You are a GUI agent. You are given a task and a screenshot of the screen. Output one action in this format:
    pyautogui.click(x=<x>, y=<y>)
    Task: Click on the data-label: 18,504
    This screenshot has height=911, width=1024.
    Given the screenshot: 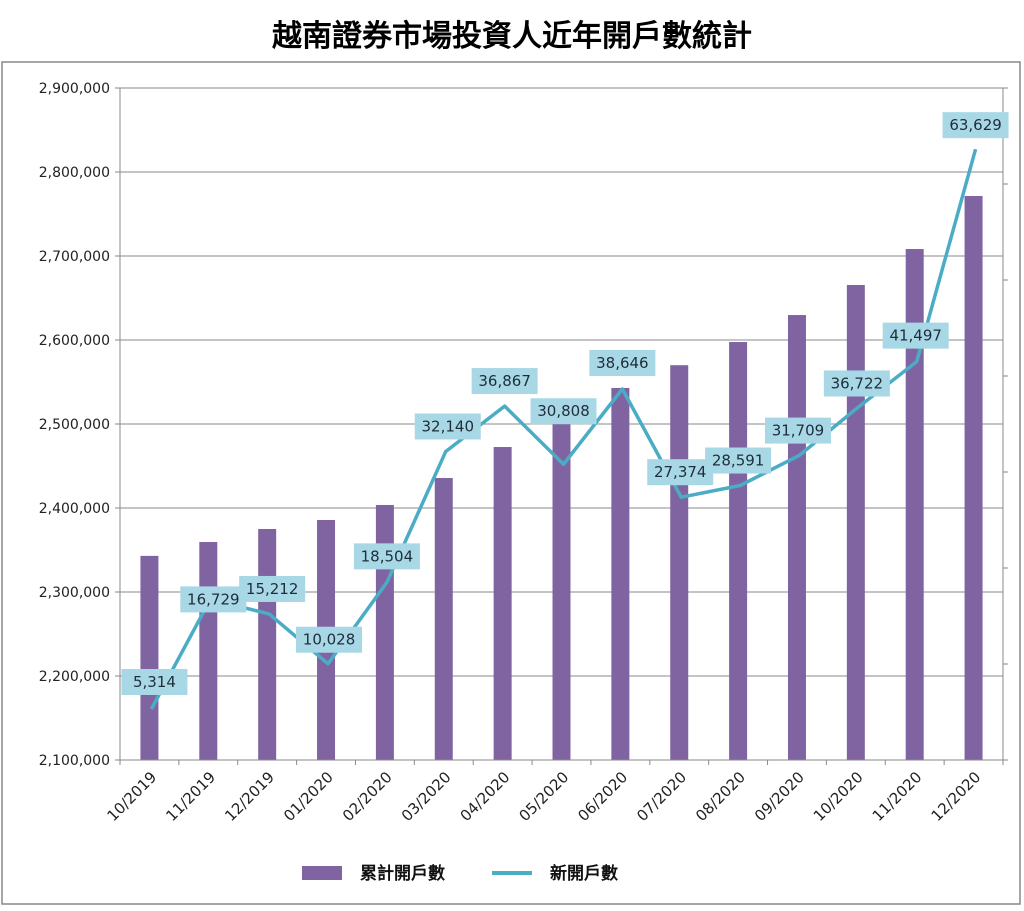 What is the action you would take?
    pyautogui.click(x=386, y=556)
    